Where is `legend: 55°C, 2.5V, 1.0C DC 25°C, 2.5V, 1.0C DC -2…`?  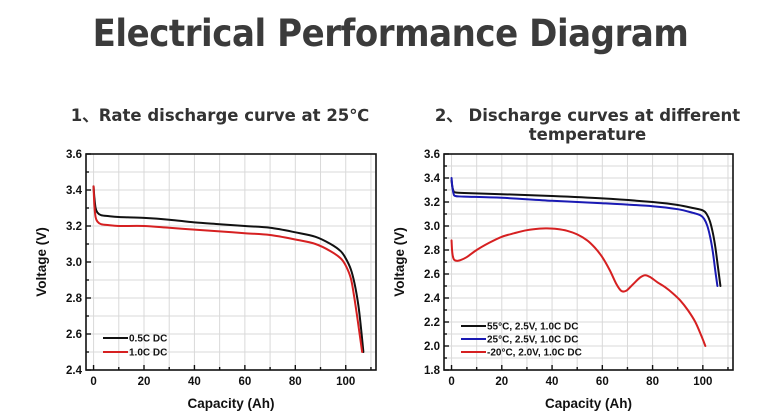 legend: 55°C, 2.5V, 1.0C DC 25°C, 2.5V, 1.0C DC -2… is located at coordinates (521, 340).